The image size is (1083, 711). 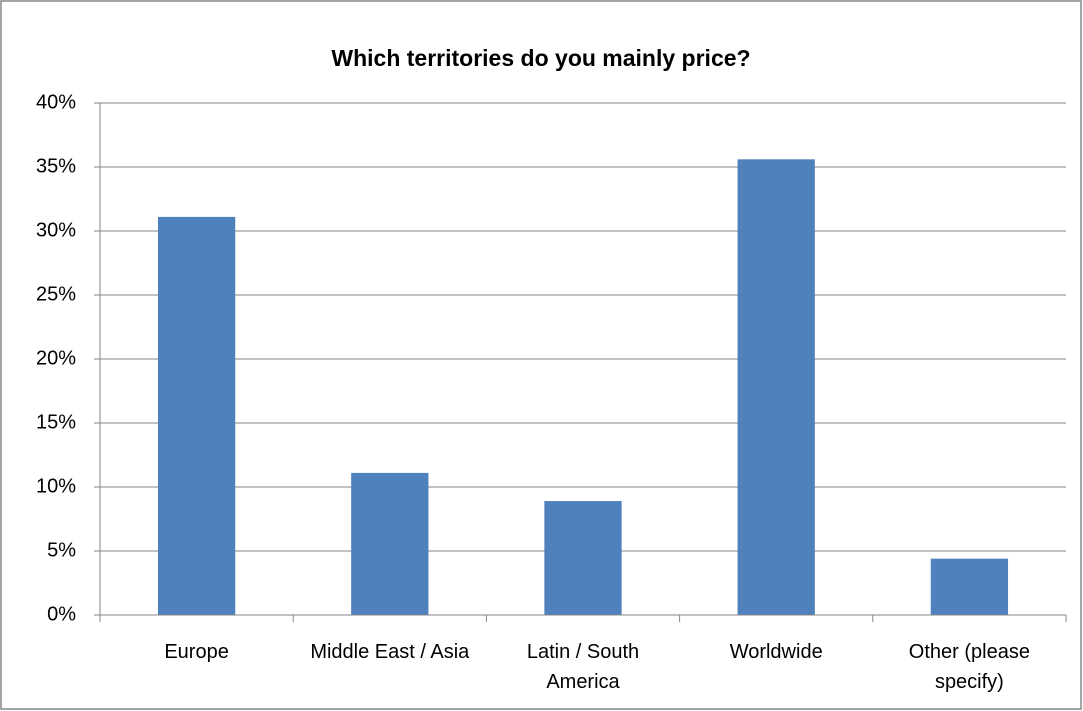 I want to click on x-tick-label: Other (please specify), so click(x=969, y=667).